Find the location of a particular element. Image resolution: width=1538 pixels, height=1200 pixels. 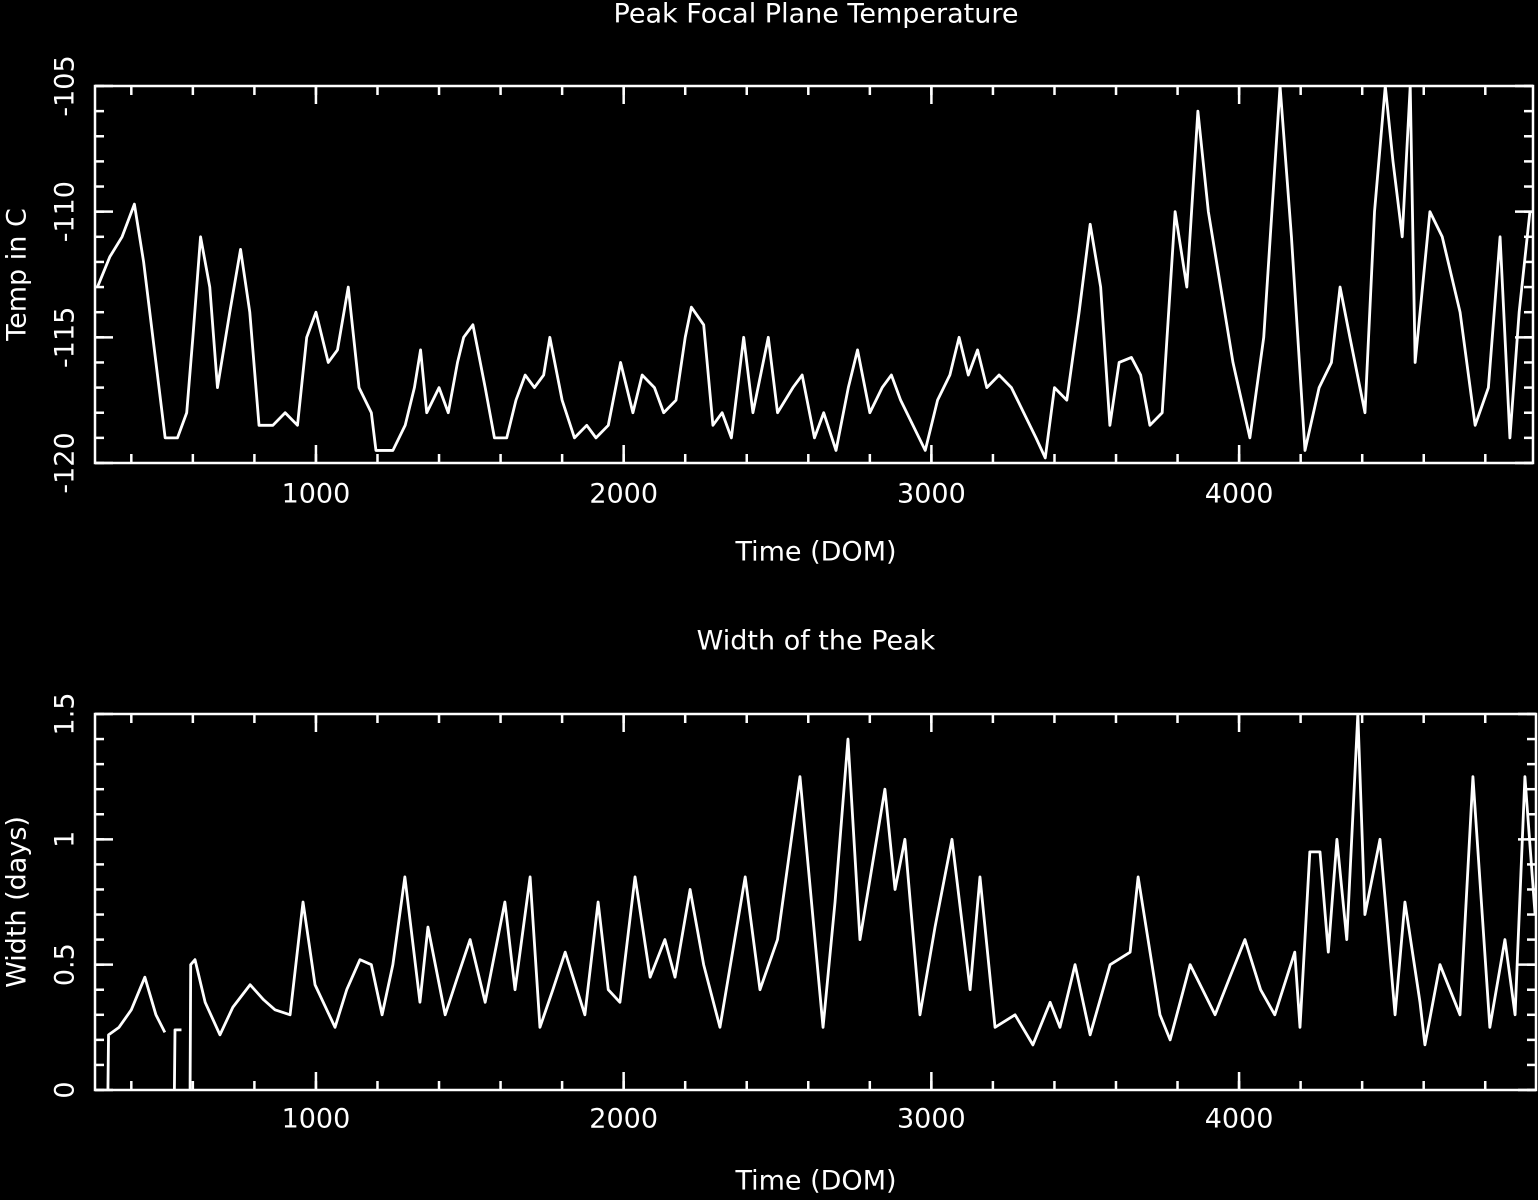

chart-title: Width of the Peak is located at coordinates (816, 641).